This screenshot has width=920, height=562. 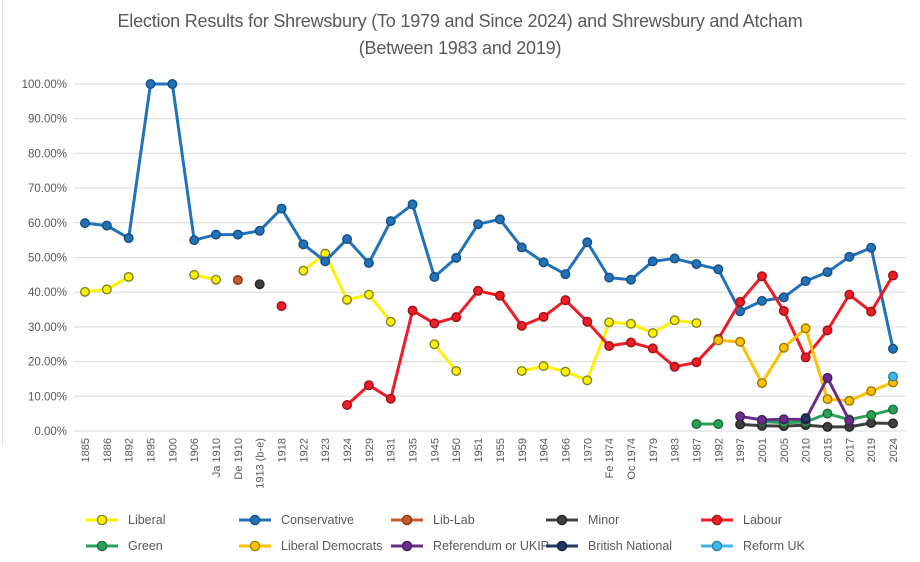 I want to click on legend-item-referendum-or-ukip: Referendum or UKIP, so click(x=469, y=546).